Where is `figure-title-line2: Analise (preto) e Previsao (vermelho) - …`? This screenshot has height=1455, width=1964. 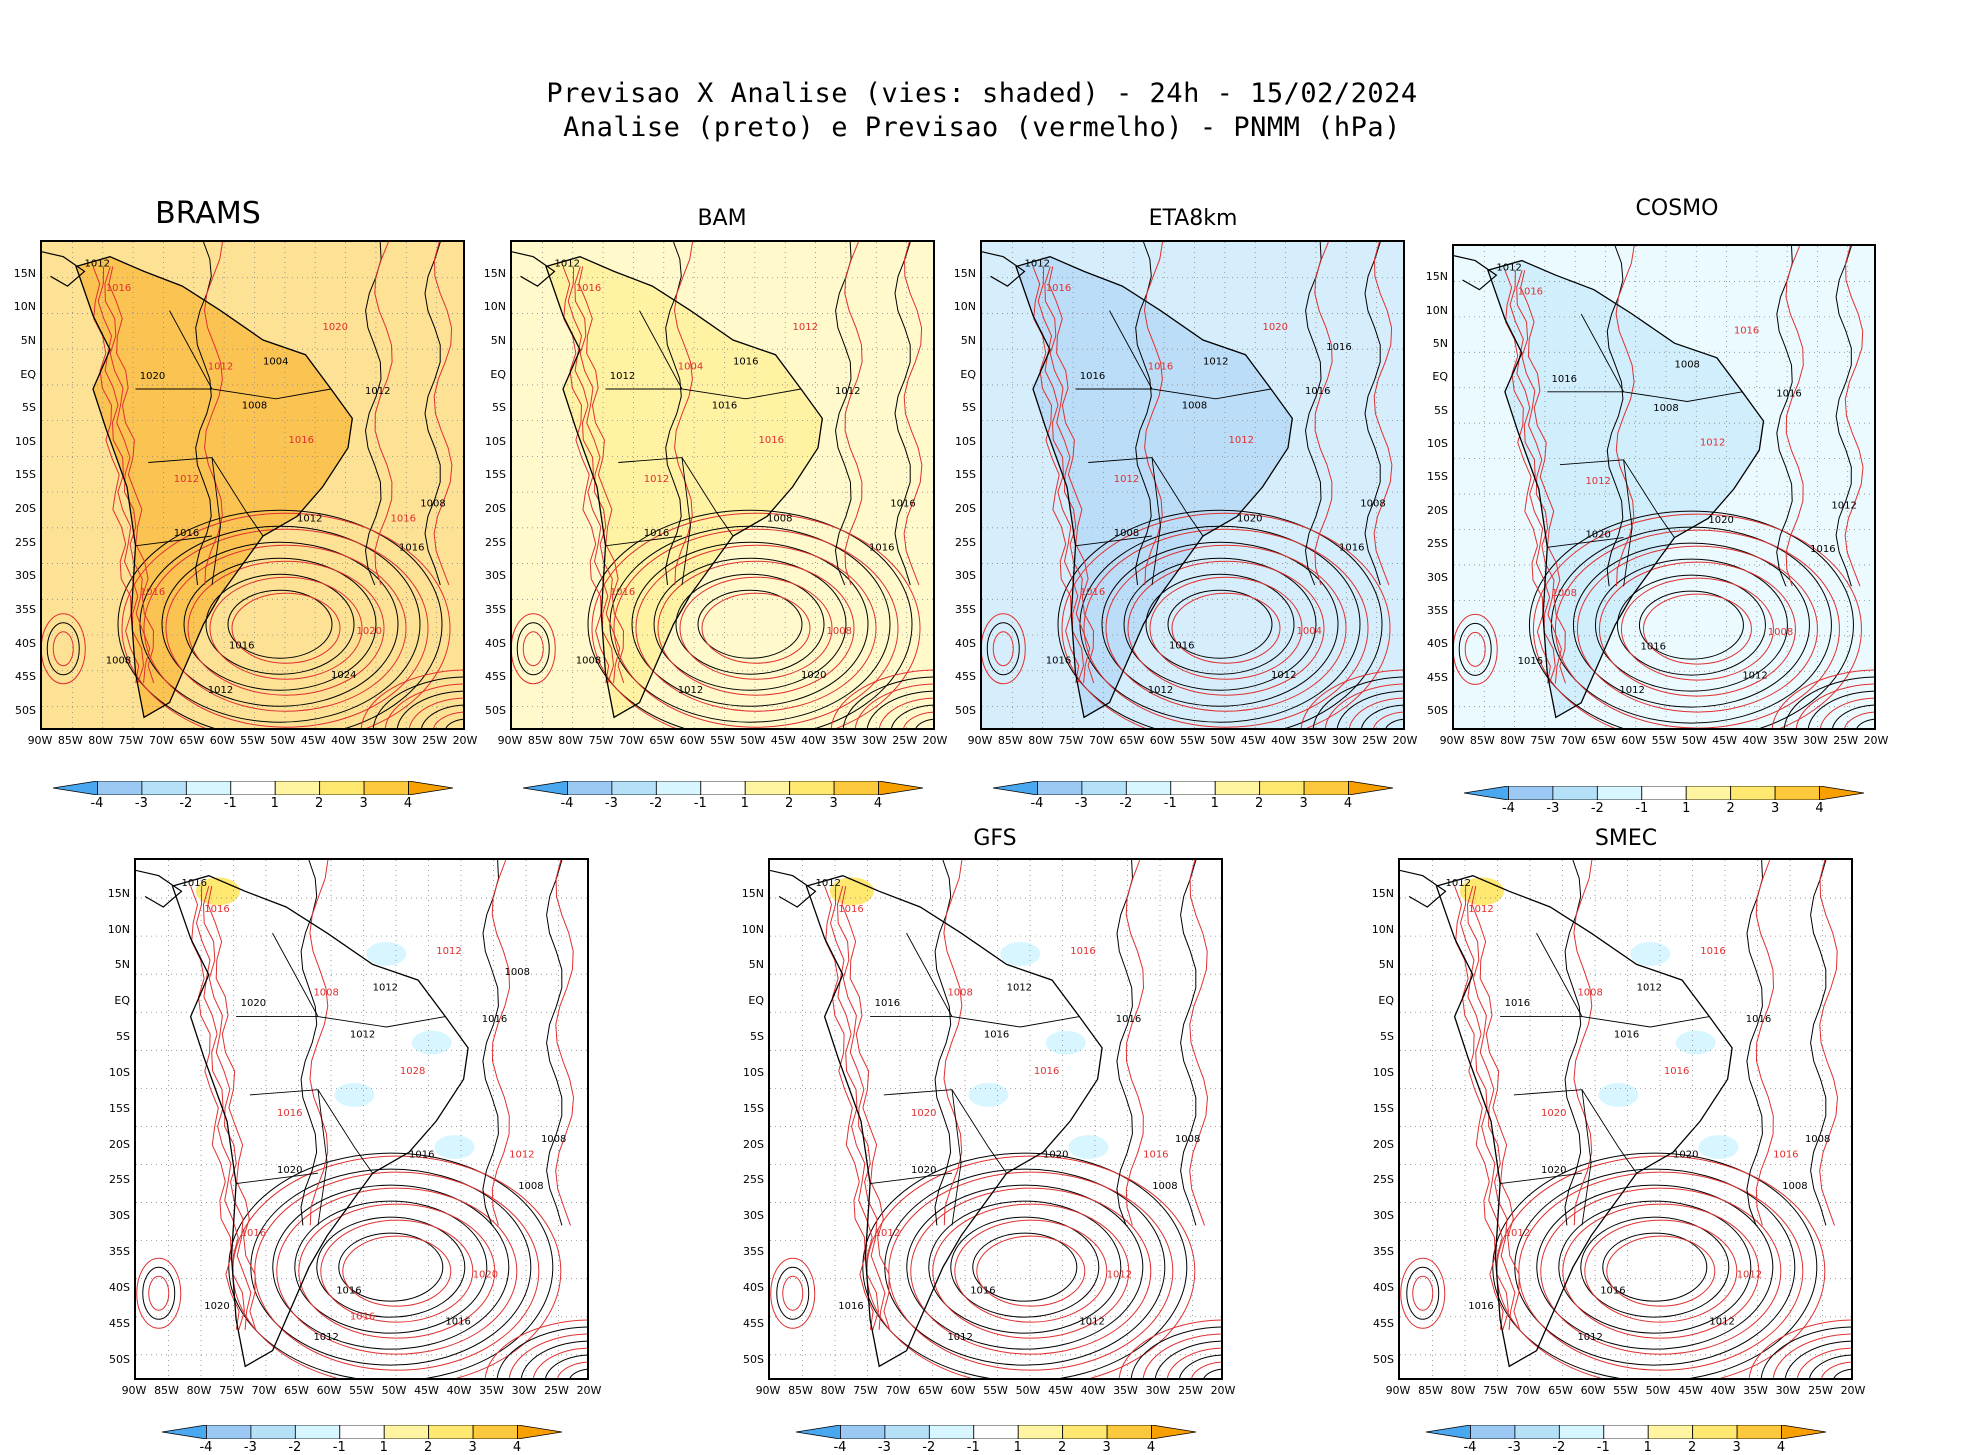 figure-title-line2: Analise (preto) e Previsao (vermelho) - … is located at coordinates (982, 127).